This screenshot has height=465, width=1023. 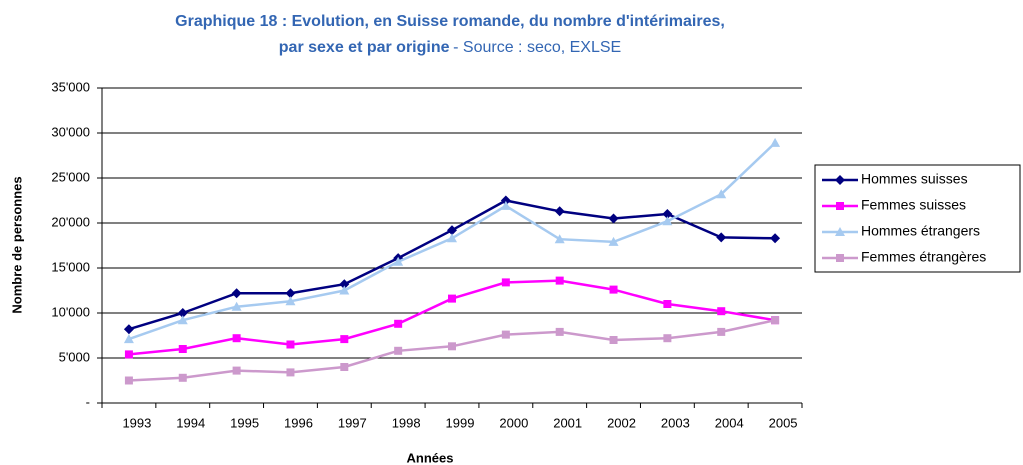 I want to click on x-tick-label: 2002, so click(x=621, y=422).